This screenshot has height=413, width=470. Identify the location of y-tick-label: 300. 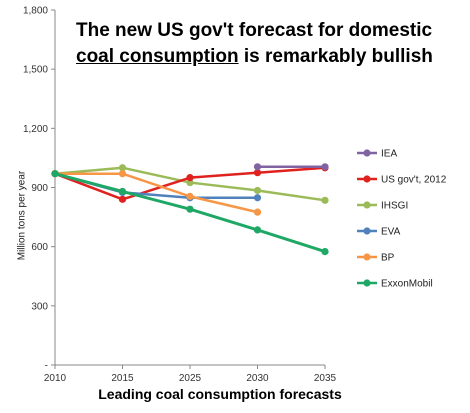
(39, 306).